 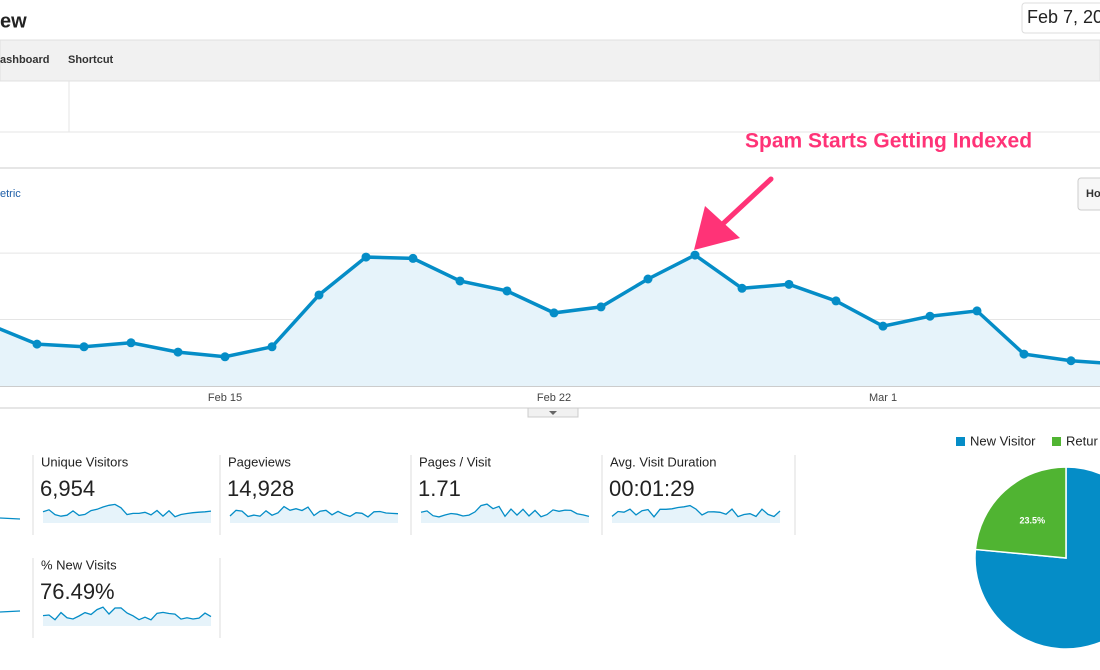 What do you see at coordinates (1003, 440) in the screenshot?
I see `legend-label: New Visitor` at bounding box center [1003, 440].